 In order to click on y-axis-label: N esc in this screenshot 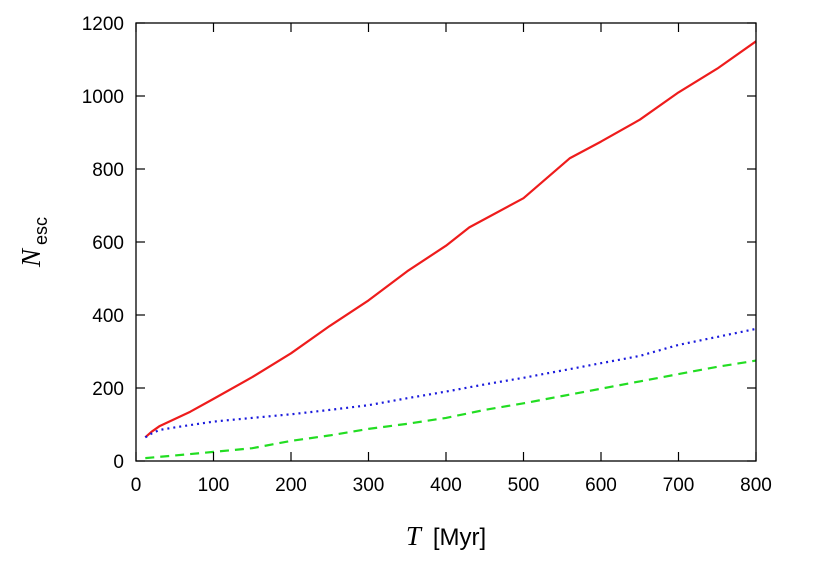, I will do `click(33, 242)`.